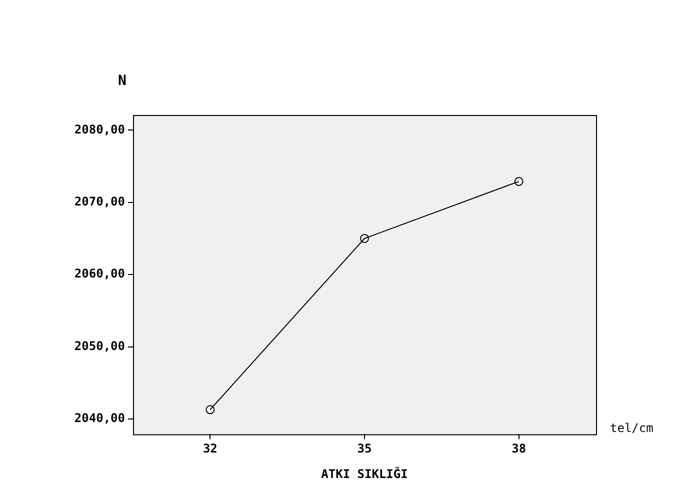 Image resolution: width=678 pixels, height=494 pixels. Describe the element at coordinates (99, 418) in the screenshot. I see `y-tick-label: 2040,00` at that location.